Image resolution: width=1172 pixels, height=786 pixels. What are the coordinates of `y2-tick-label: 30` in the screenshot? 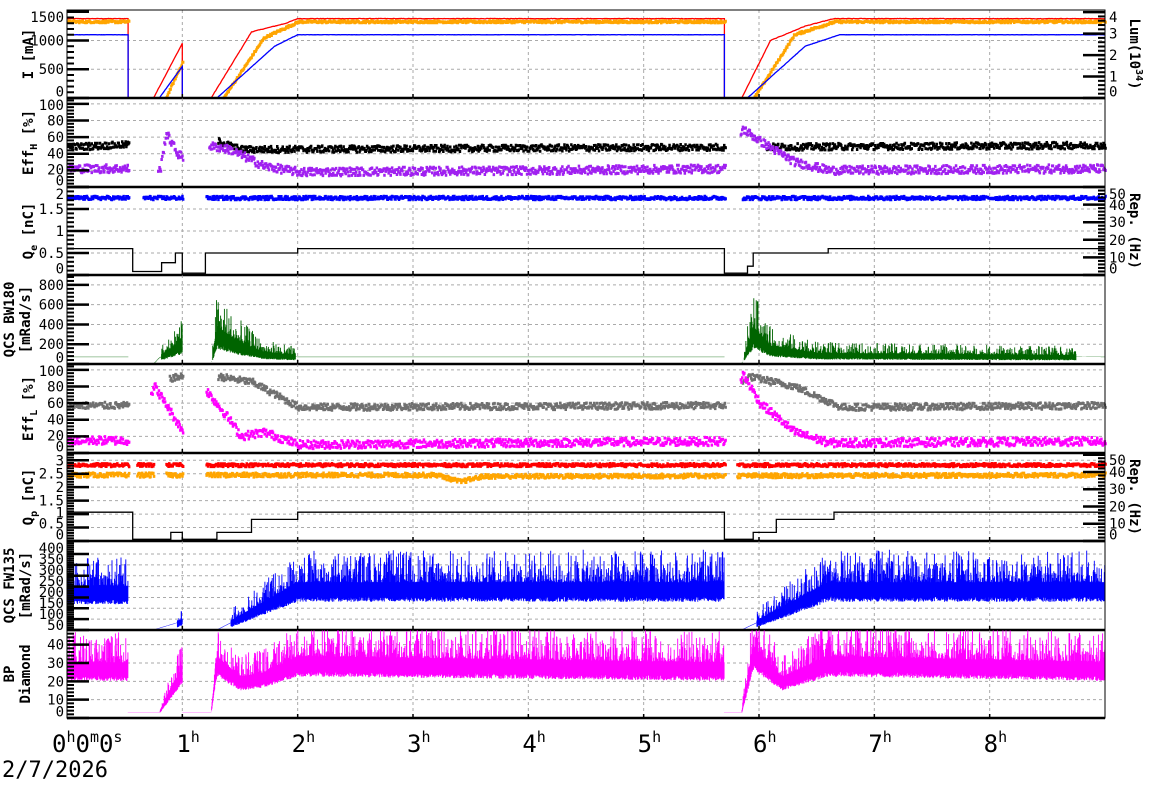 It's located at (1117, 223).